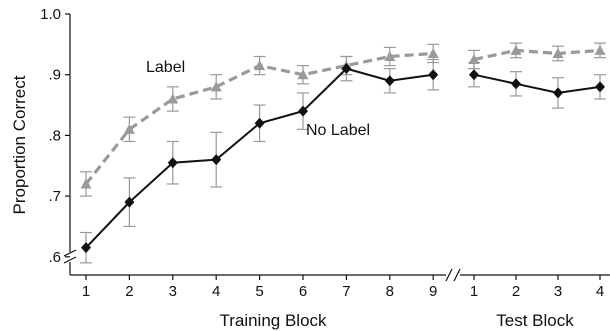 The height and width of the screenshot is (331, 610). What do you see at coordinates (273, 320) in the screenshot?
I see `x-axis-title-training: Training Block` at bounding box center [273, 320].